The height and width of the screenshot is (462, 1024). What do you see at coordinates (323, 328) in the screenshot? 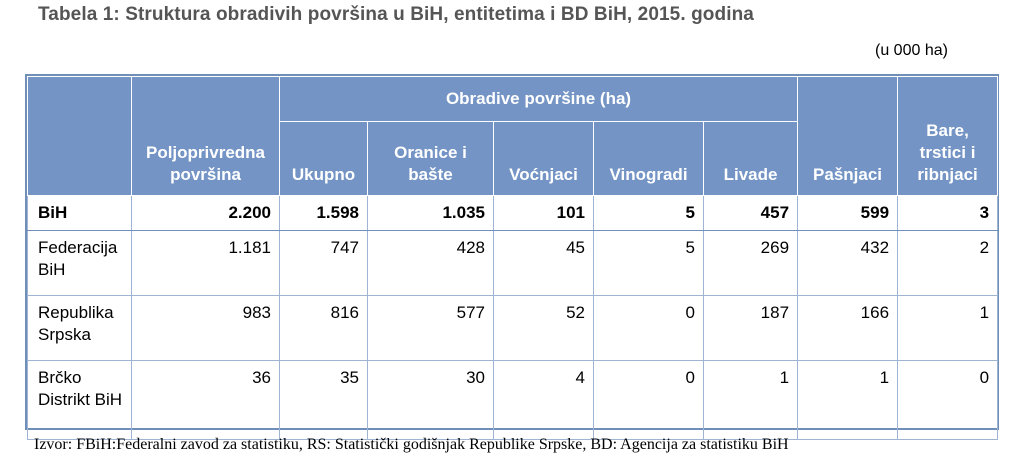
I see `cell-ukupno: 816` at bounding box center [323, 328].